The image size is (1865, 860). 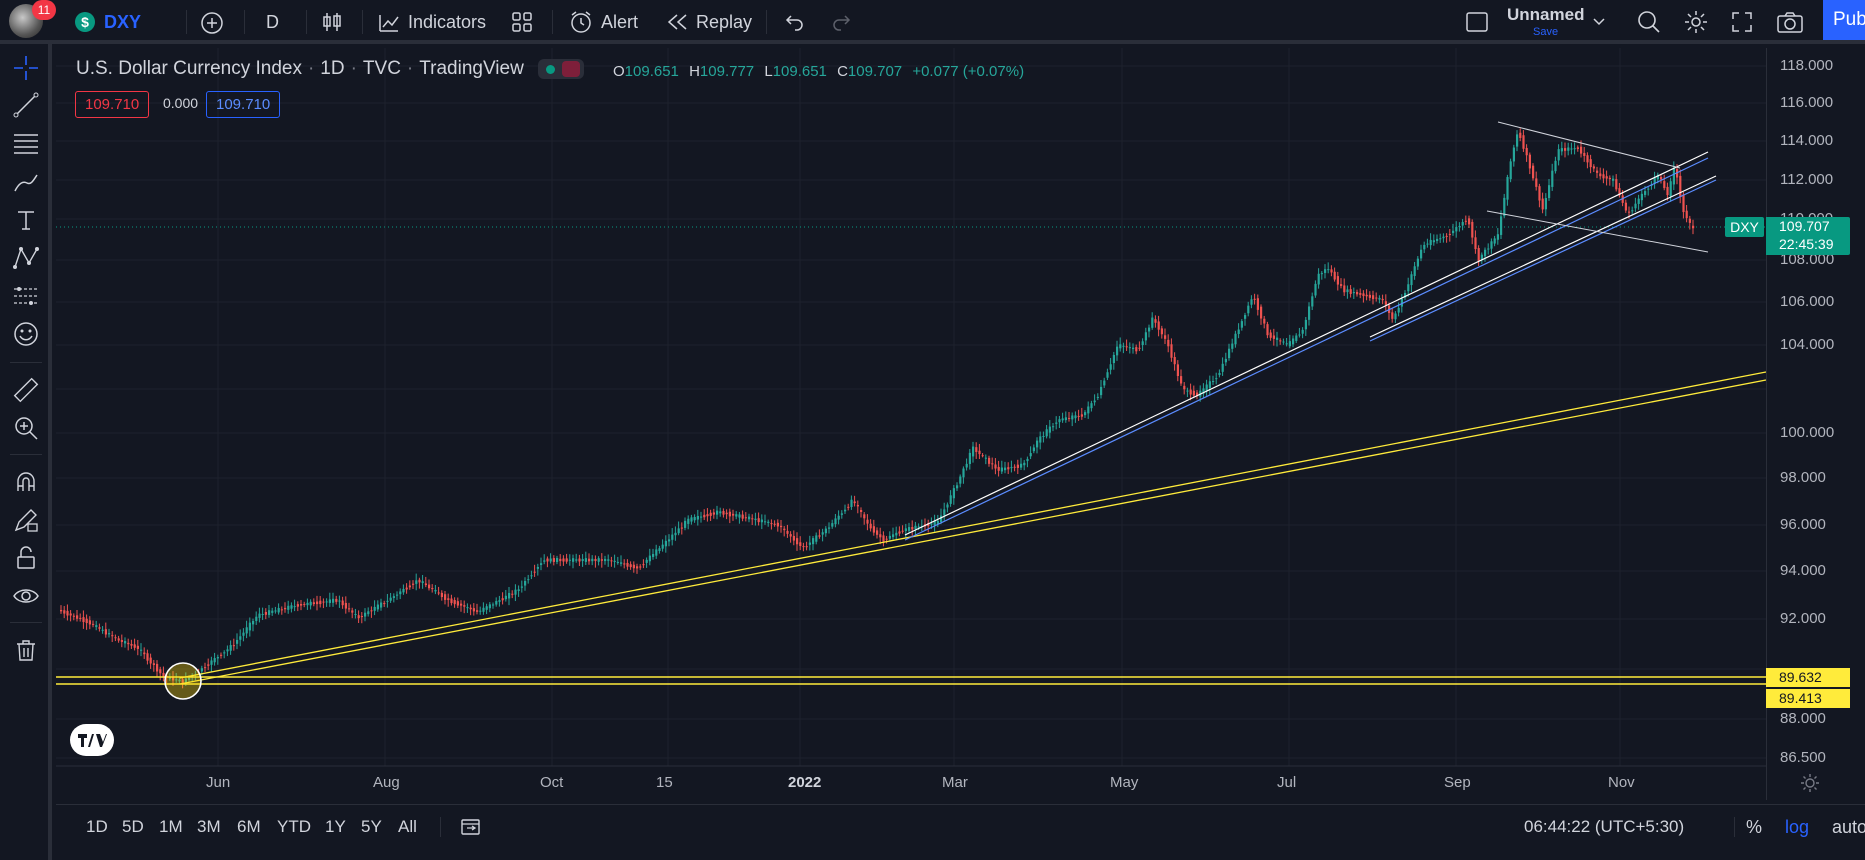 I want to click on chevron-down-icon, so click(x=1599, y=22).